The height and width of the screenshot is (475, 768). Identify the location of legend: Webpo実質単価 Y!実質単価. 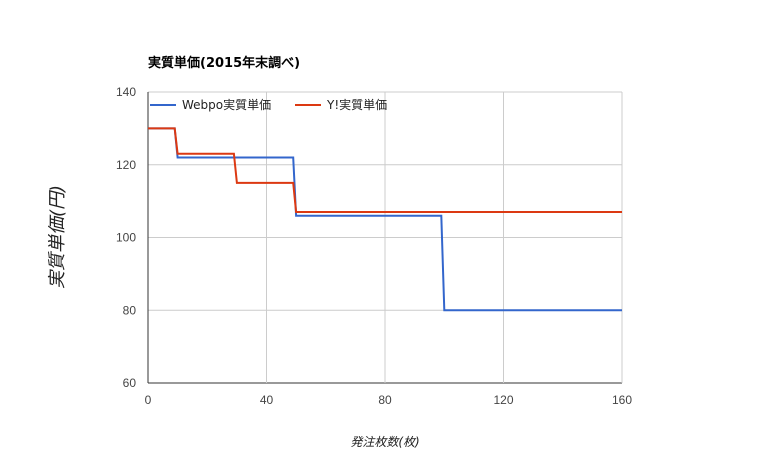
(268, 104).